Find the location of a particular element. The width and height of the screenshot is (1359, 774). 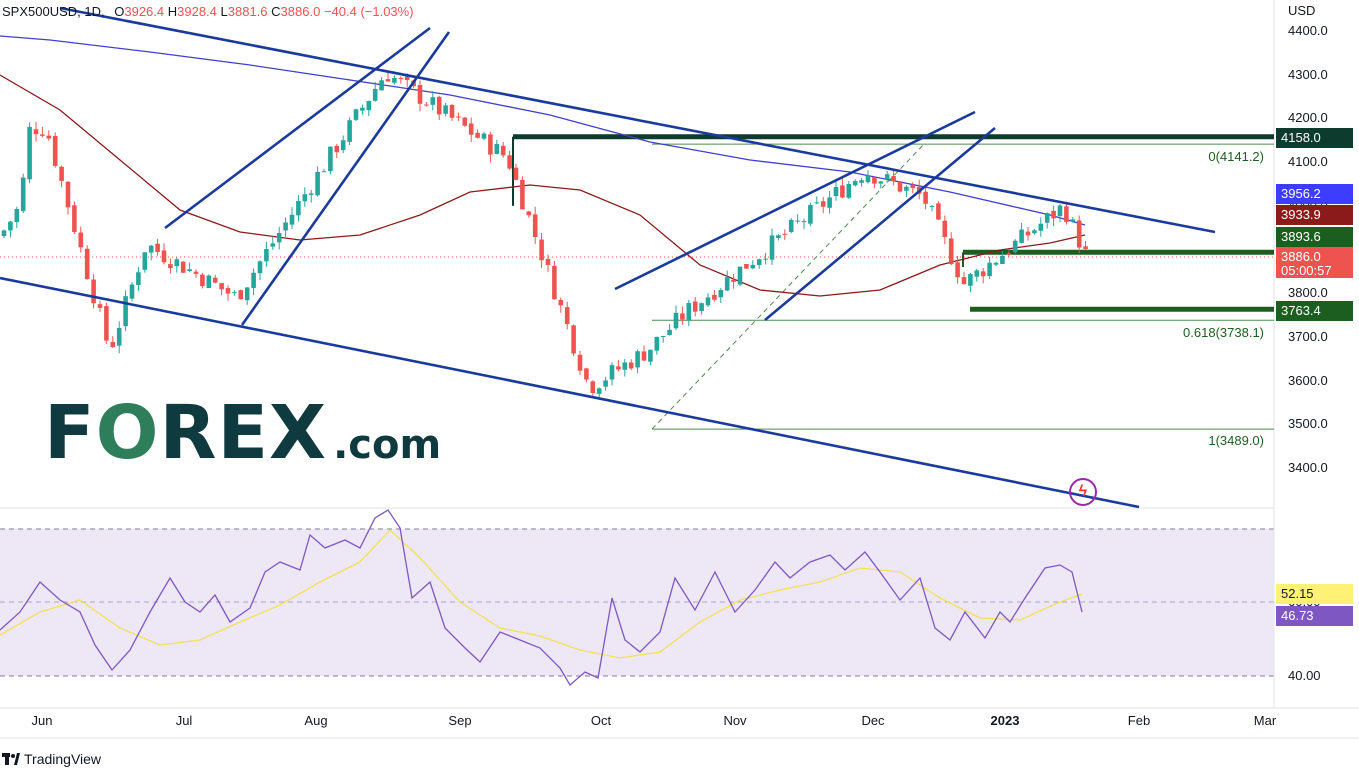

tradingview-footer: TradingView is located at coordinates (51, 759).